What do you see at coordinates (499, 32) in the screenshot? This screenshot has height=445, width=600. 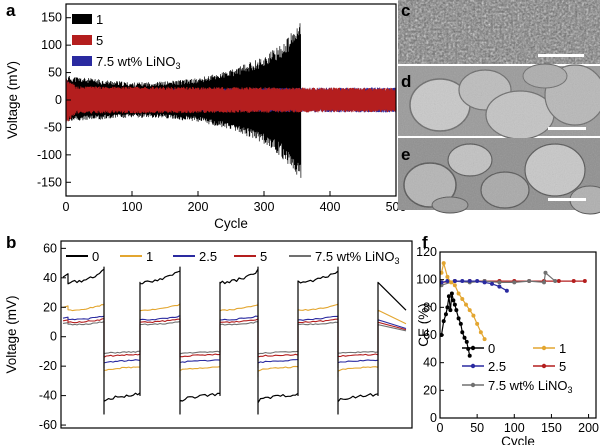 I see `sem-image-c` at bounding box center [499, 32].